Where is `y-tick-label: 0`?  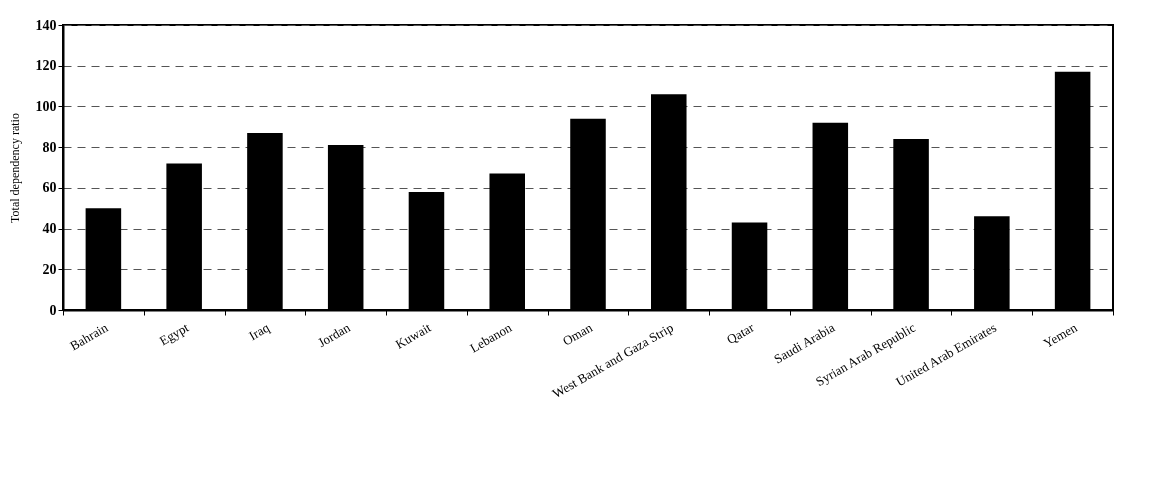
y-tick-label: 0 is located at coordinates (53, 310).